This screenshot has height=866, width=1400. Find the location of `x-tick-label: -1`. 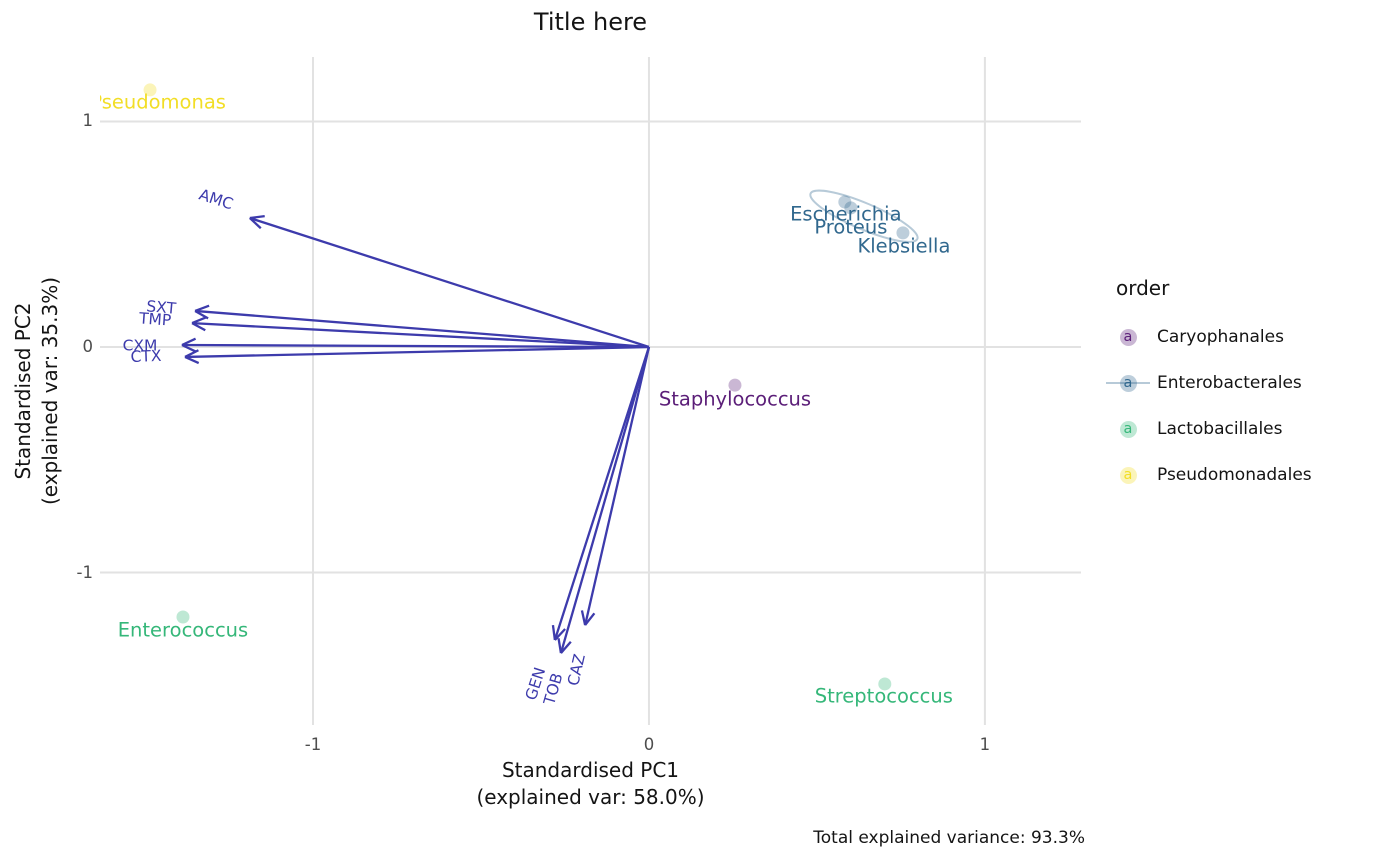

x-tick-label: -1 is located at coordinates (313, 744).